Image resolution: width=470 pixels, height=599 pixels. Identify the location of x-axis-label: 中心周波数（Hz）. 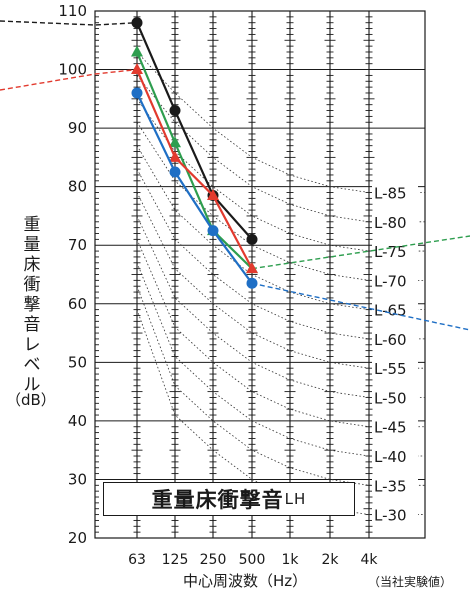
(245, 581).